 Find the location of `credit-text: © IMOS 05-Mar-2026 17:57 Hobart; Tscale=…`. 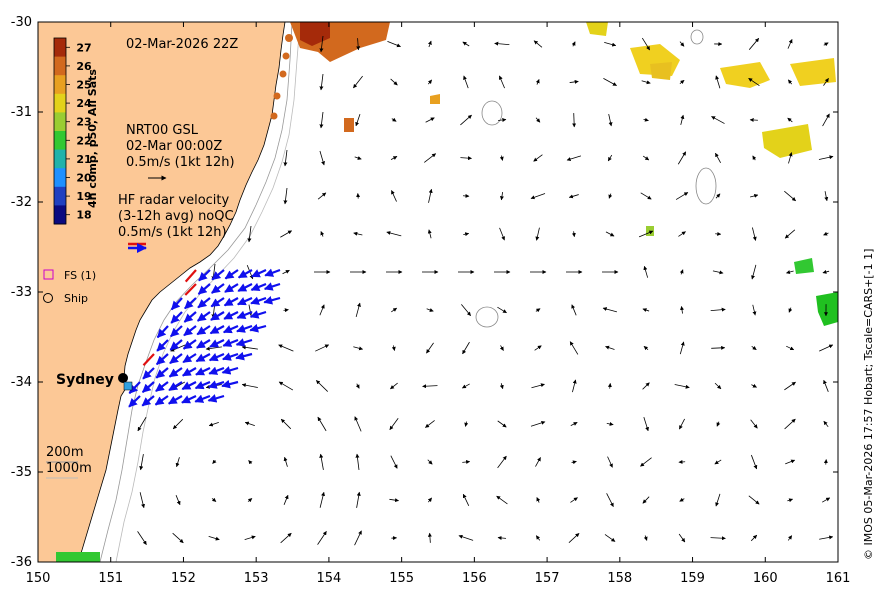

credit-text: © IMOS 05-Mar-2026 17:57 Hobart; Tscale=… is located at coordinates (868, 404).